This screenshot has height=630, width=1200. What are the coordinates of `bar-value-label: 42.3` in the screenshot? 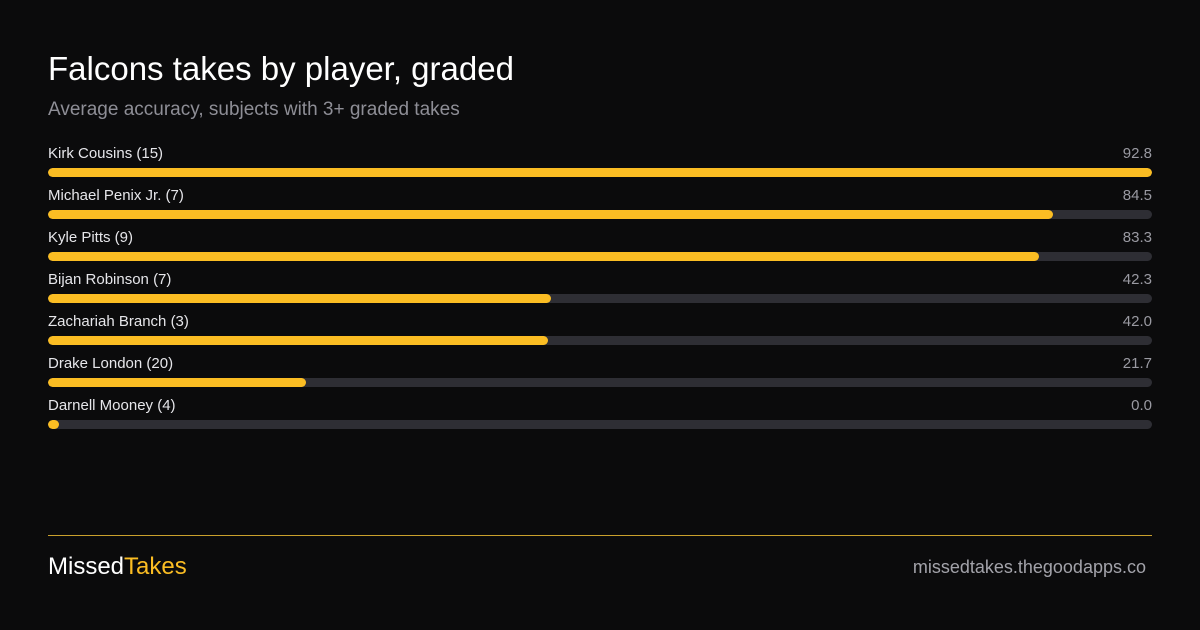 It's located at (1137, 279).